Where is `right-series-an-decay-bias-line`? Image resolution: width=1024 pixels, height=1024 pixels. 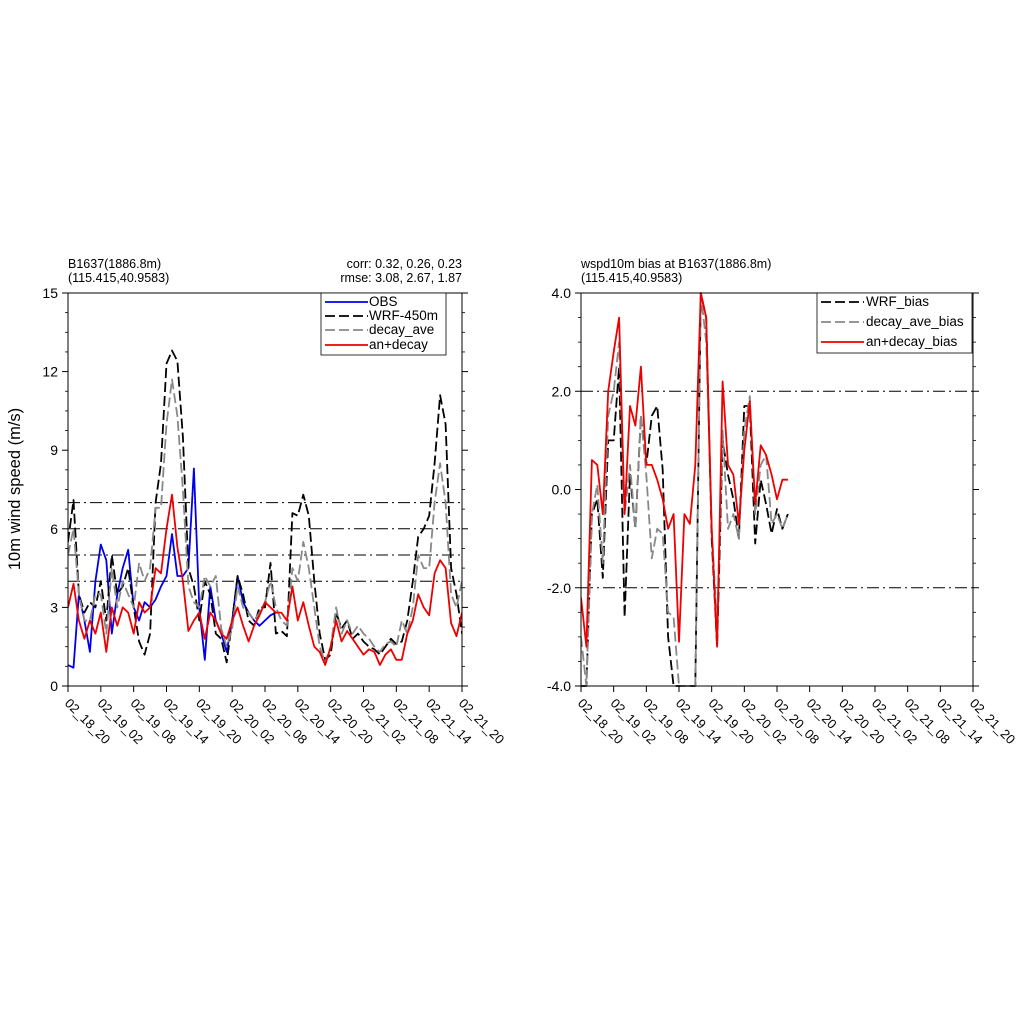 right-series-an-decay-bias-line is located at coordinates (684, 470).